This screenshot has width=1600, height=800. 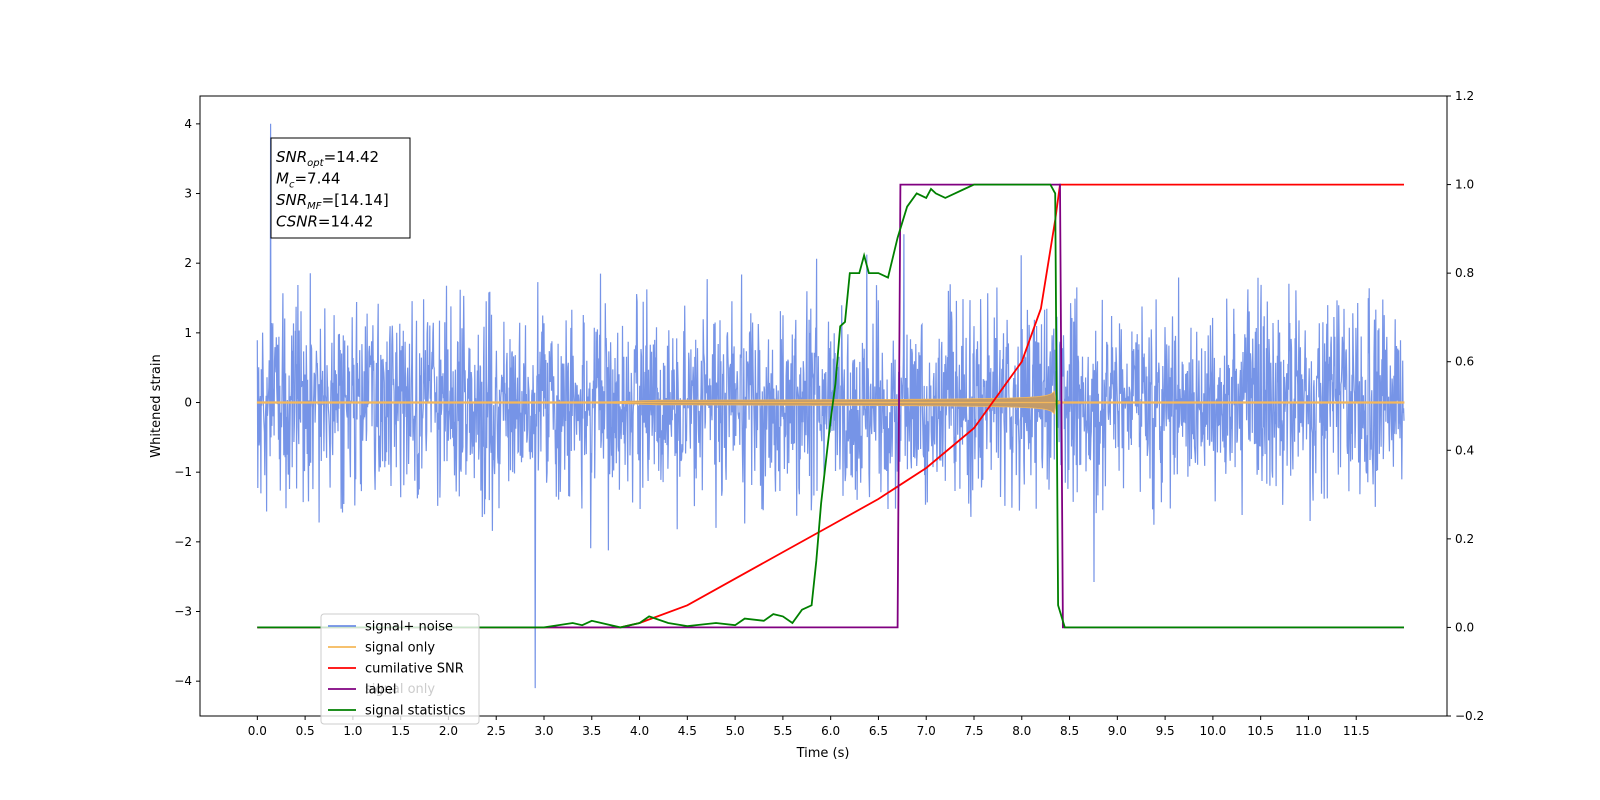 I want to click on y-right-tick-label: 0.6, so click(x=1464, y=362).